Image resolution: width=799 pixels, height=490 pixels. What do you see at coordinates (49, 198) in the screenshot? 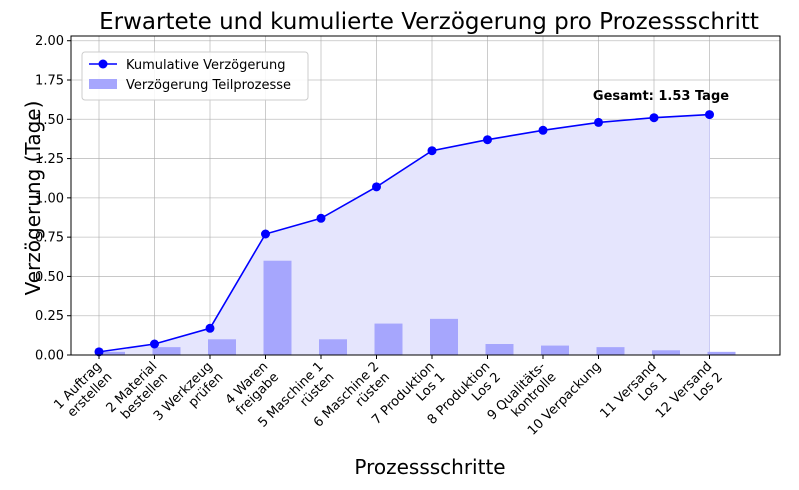
I see `y-tick-label: 1.00` at bounding box center [49, 198].